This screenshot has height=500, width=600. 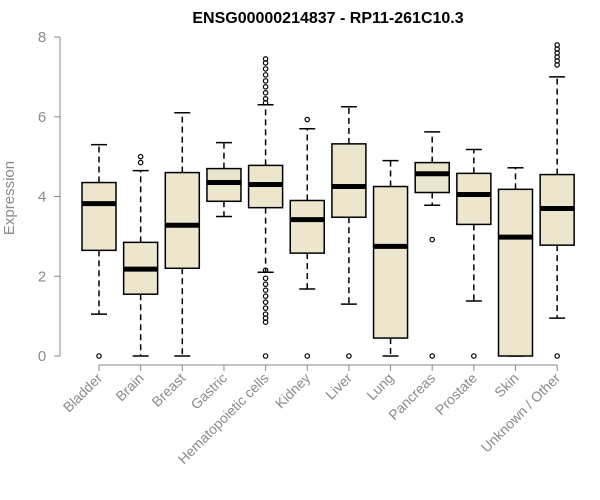 What do you see at coordinates (456, 394) in the screenshot?
I see `x-tick-label: Prostate` at bounding box center [456, 394].